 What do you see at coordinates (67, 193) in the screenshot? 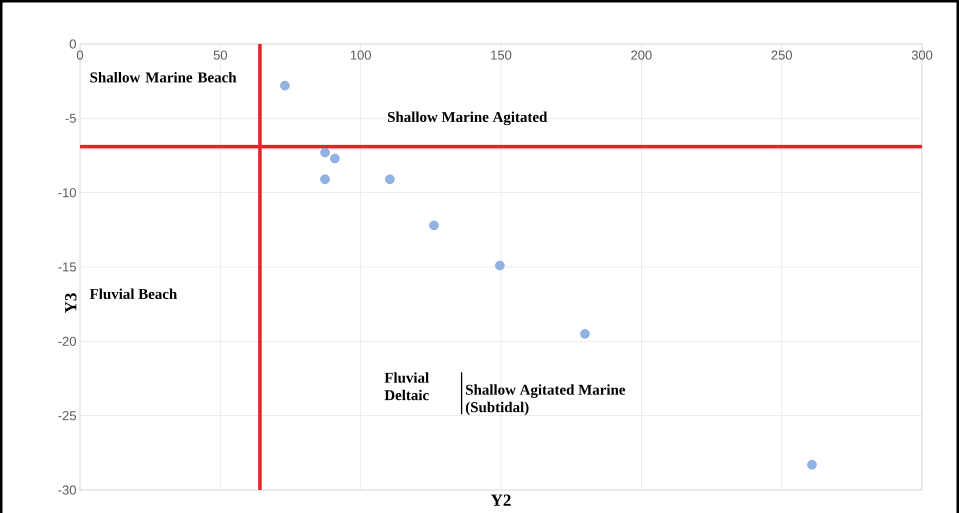
I see `y-tick-label: -10` at bounding box center [67, 193].